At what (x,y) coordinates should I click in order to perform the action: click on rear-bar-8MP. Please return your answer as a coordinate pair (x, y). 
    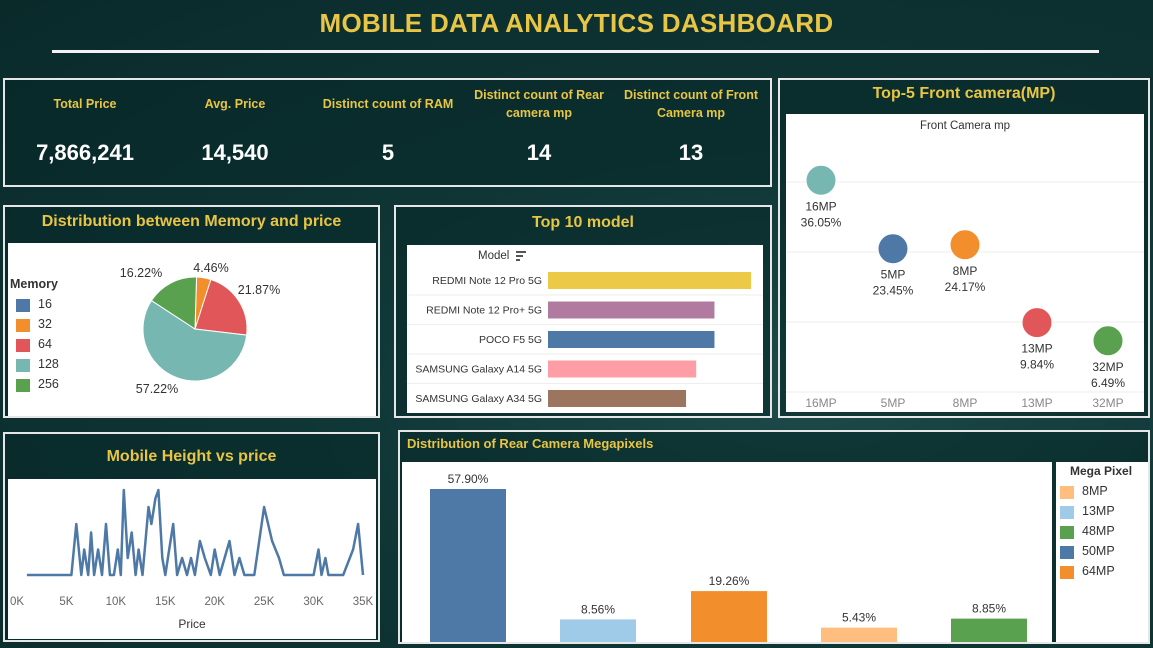
    Looking at the image, I should click on (859, 634).